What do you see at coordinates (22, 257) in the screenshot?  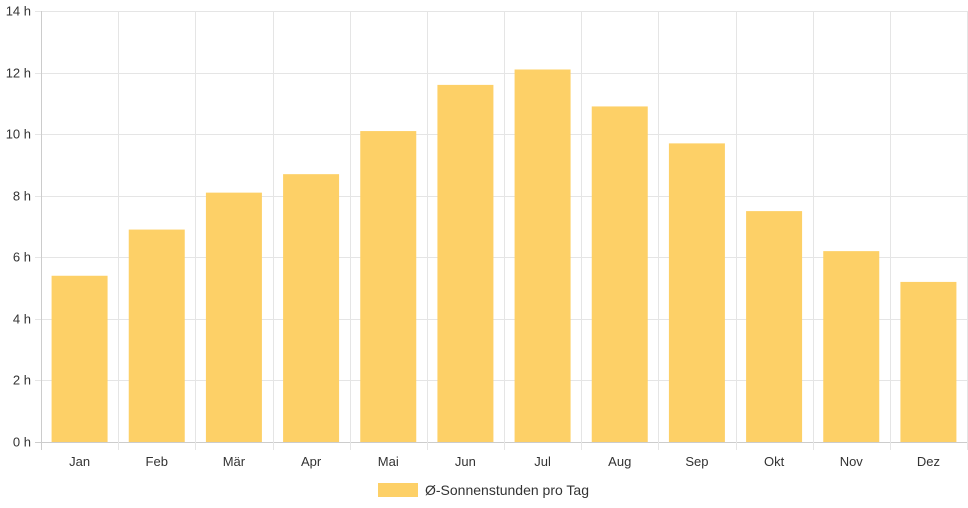 I see `y-tick-label: 6 h` at bounding box center [22, 257].